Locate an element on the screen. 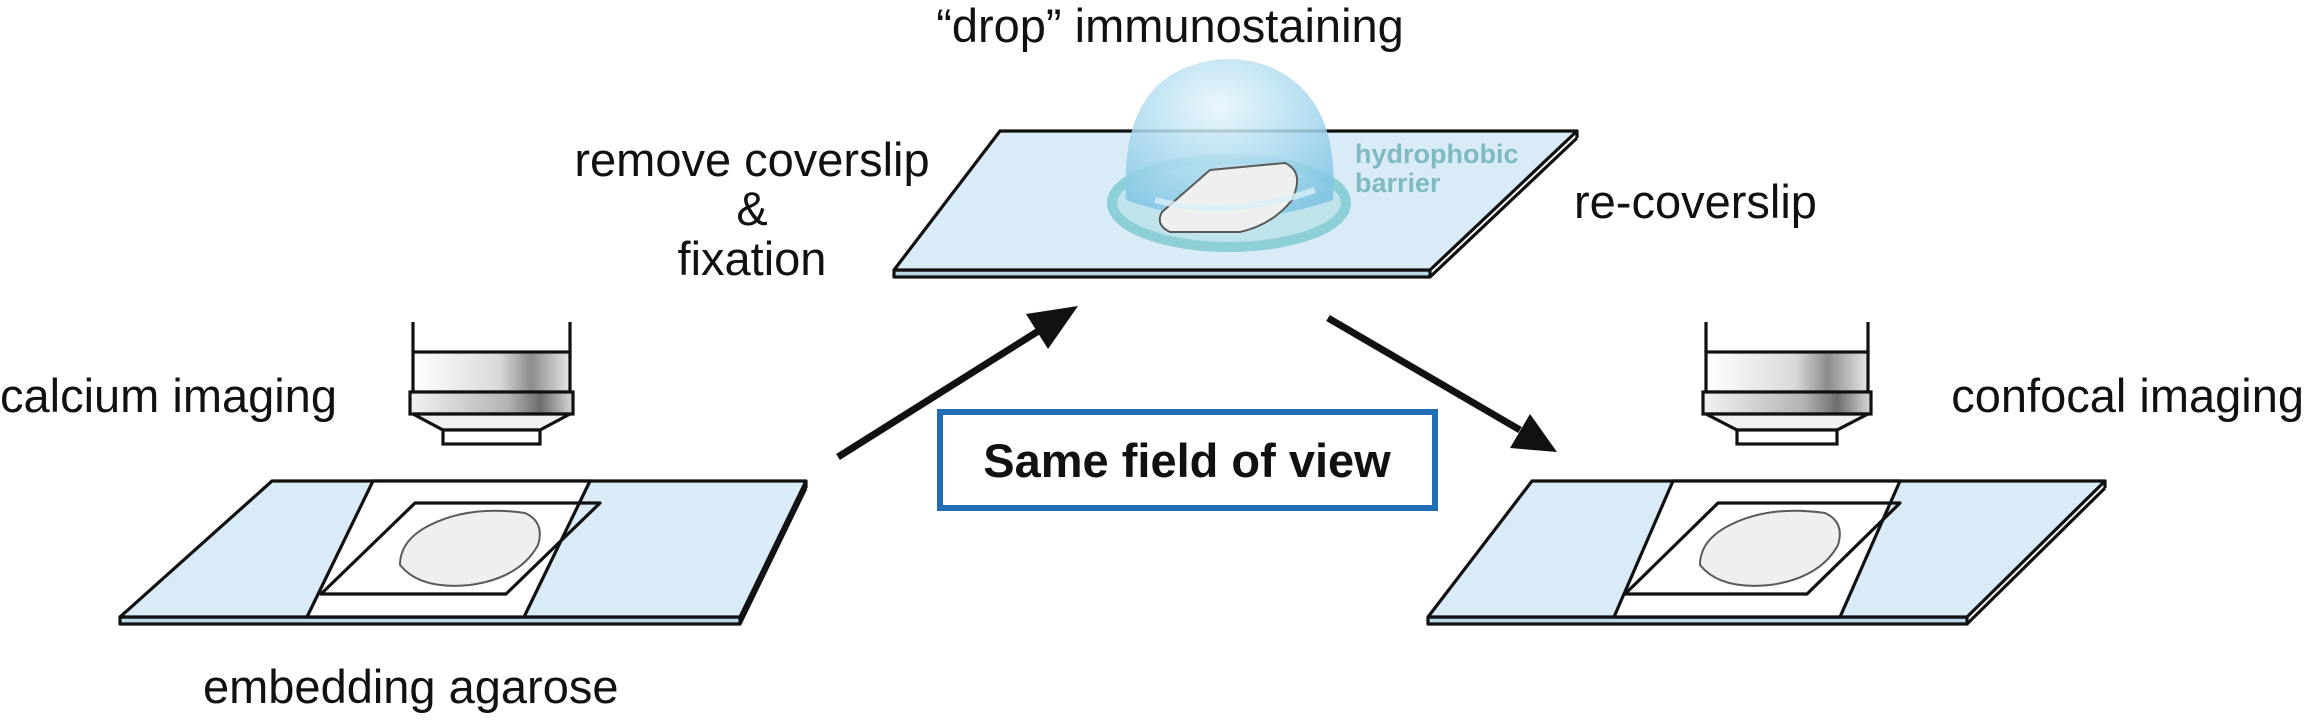 The image size is (2309, 722). right-objective is located at coordinates (1787, 384).